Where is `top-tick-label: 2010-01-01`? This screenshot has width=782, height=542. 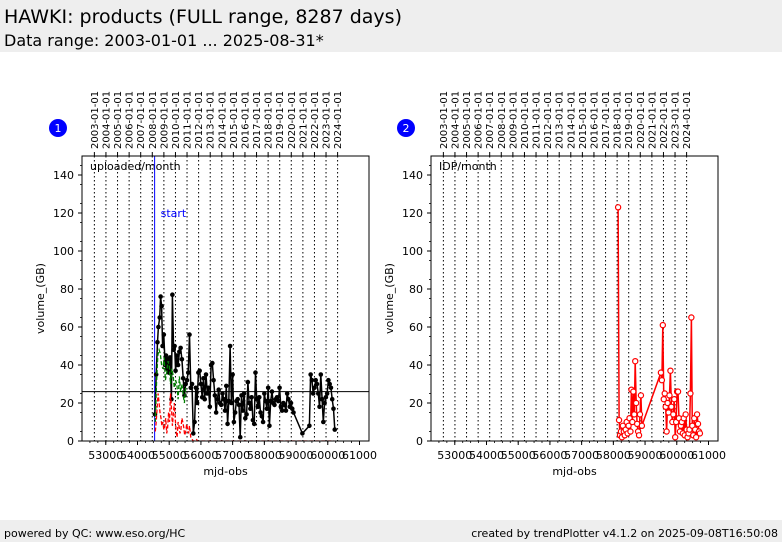
top-tick-label: 2010-01-01 is located at coordinates (525, 120).